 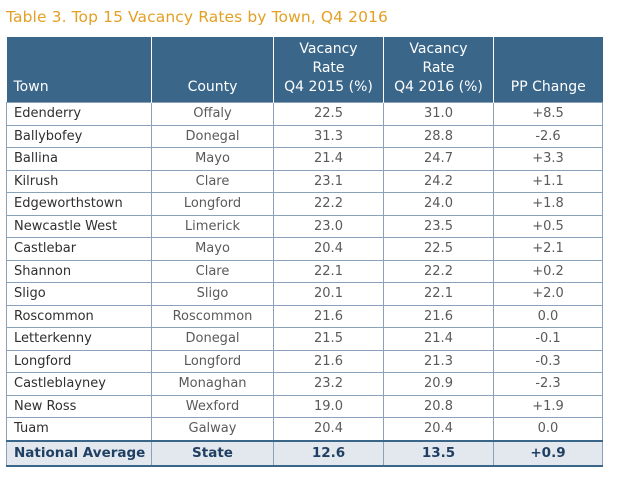 I want to click on vacancy-2015-cell: 20.1, so click(x=328, y=294).